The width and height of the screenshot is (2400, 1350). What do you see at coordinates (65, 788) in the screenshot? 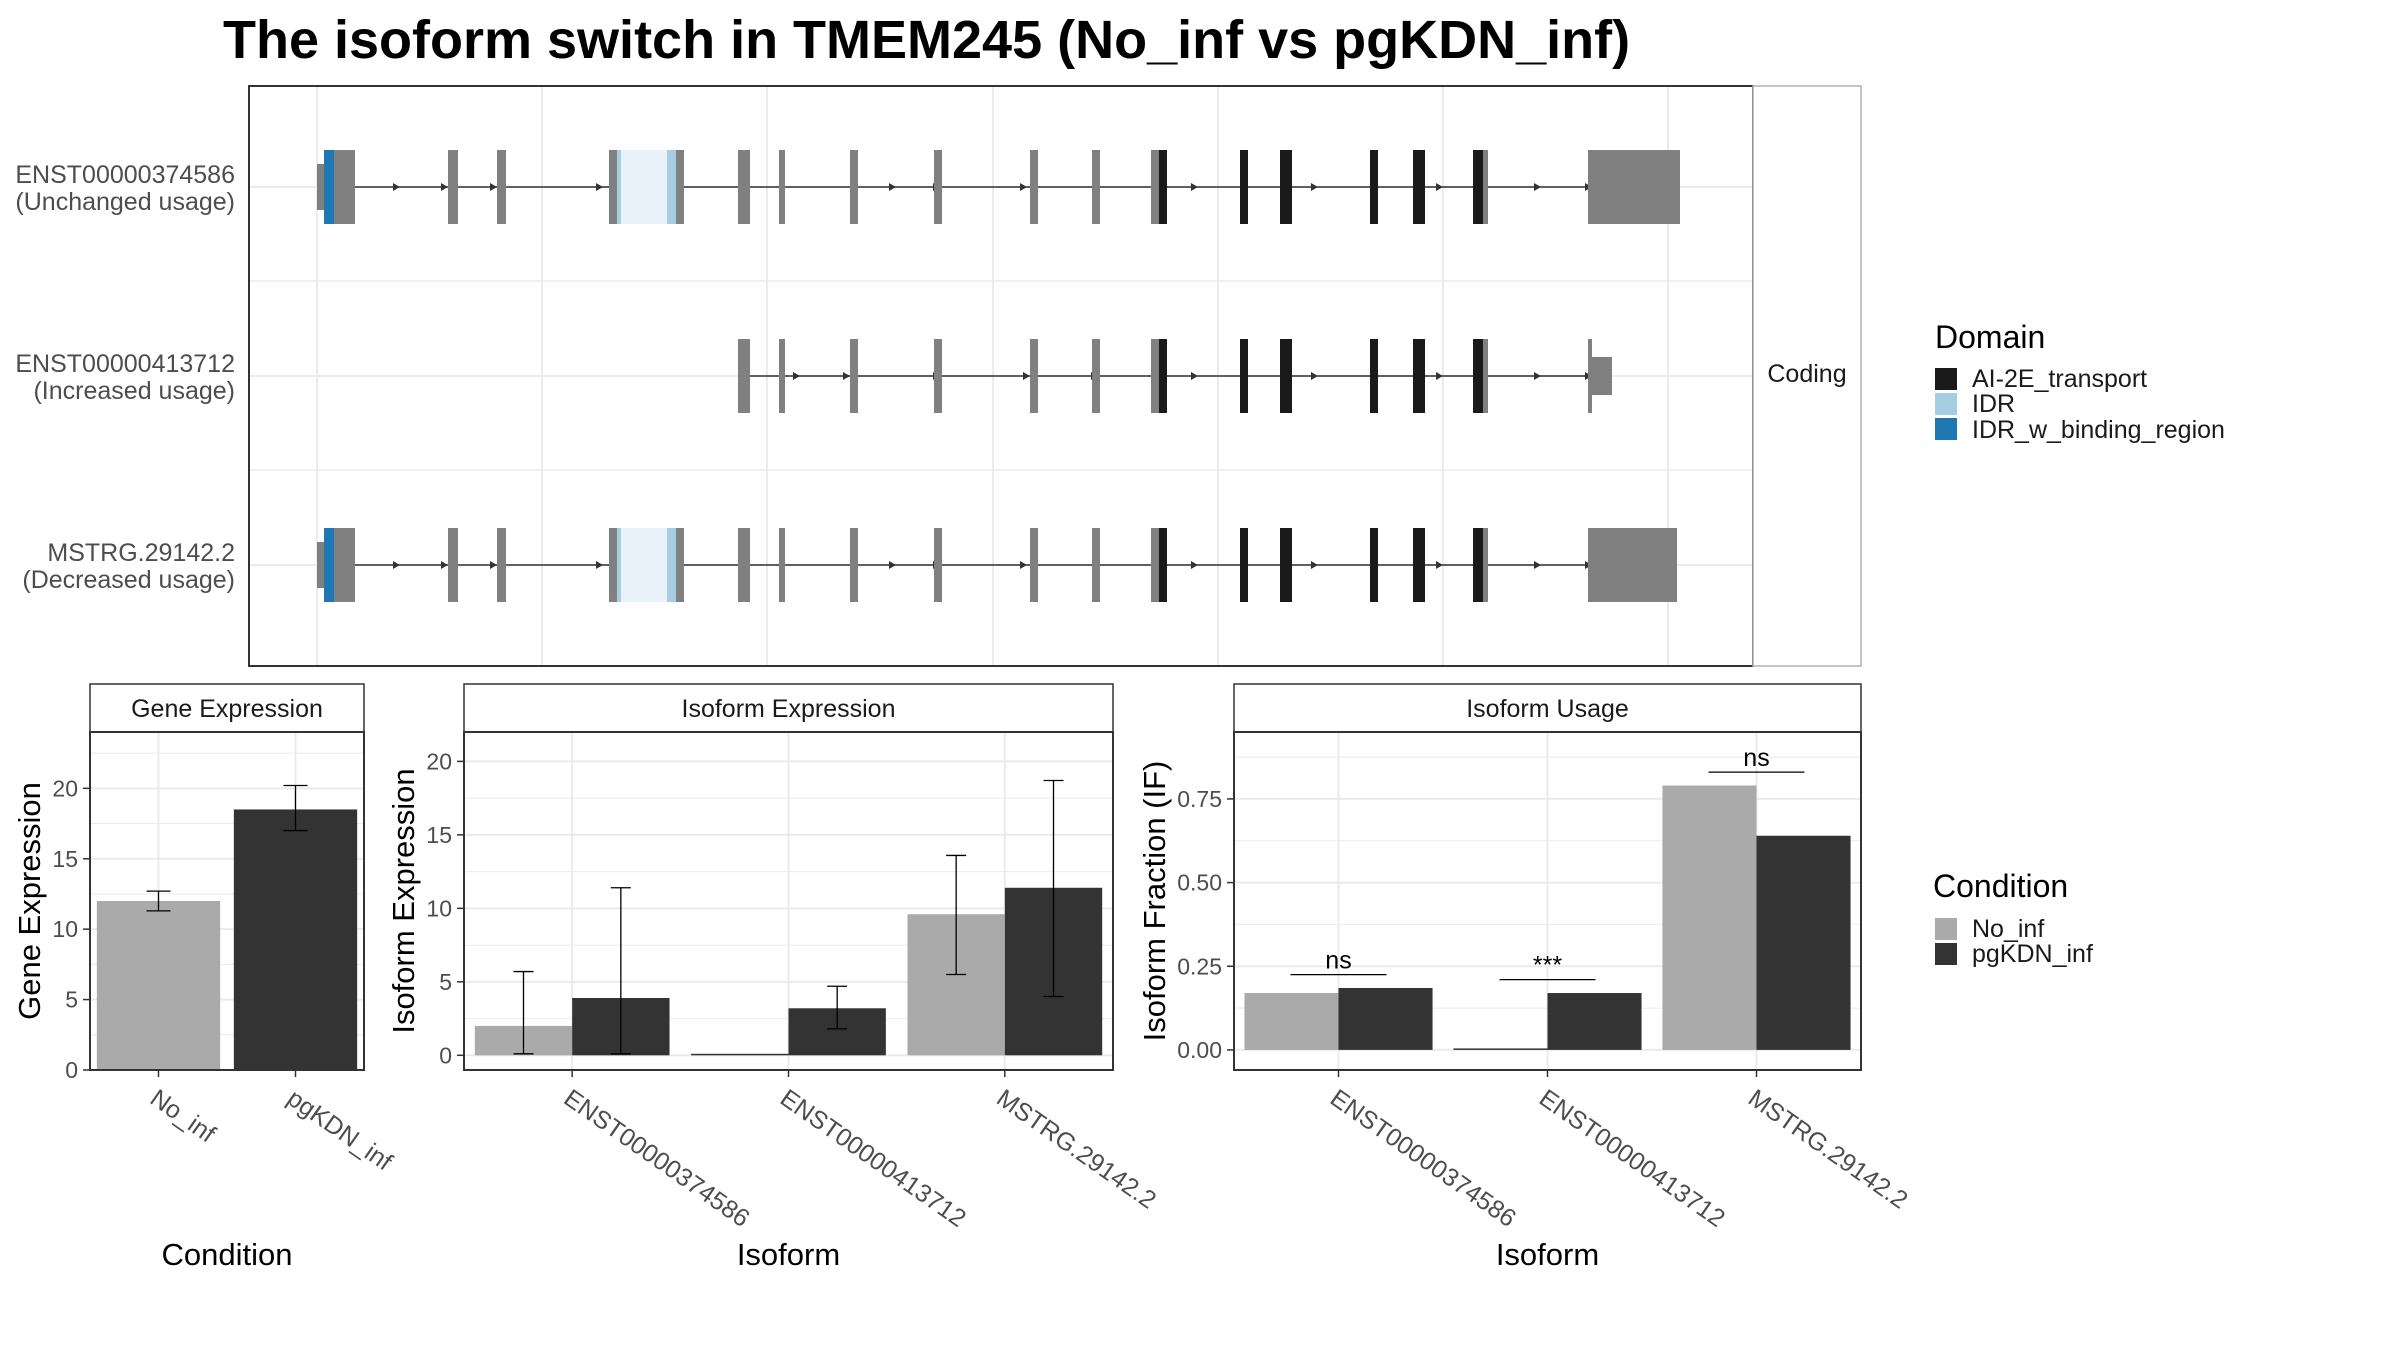
I see `y-tick-label: 20` at bounding box center [65, 788].